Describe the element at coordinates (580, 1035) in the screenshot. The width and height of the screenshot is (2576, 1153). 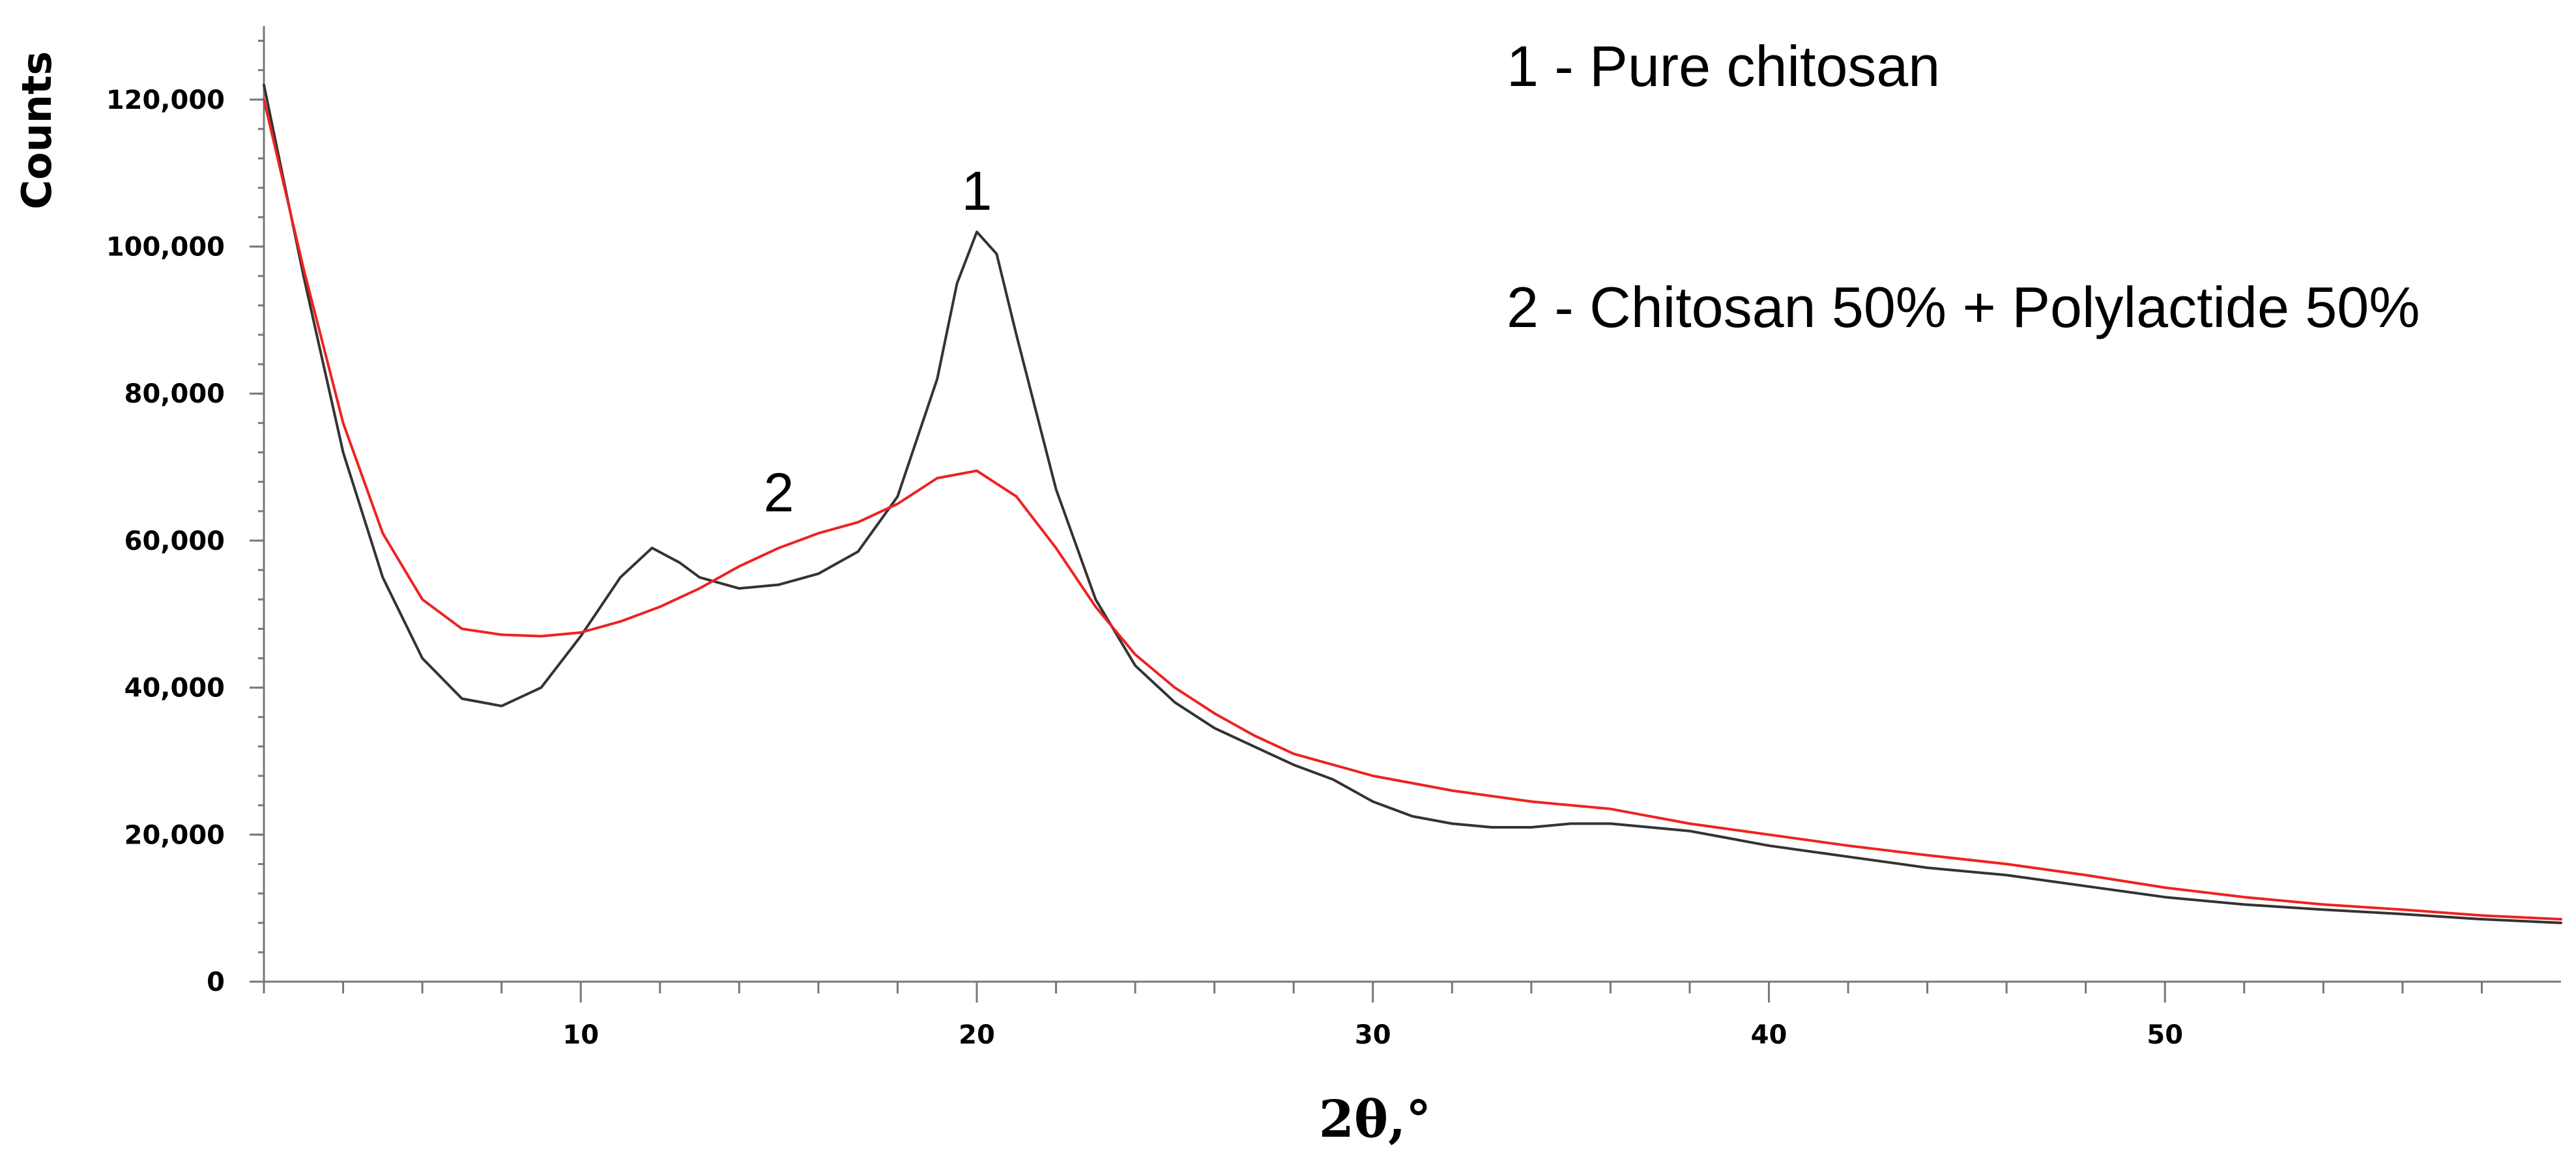
I see `x-tick-label: 10` at that location.